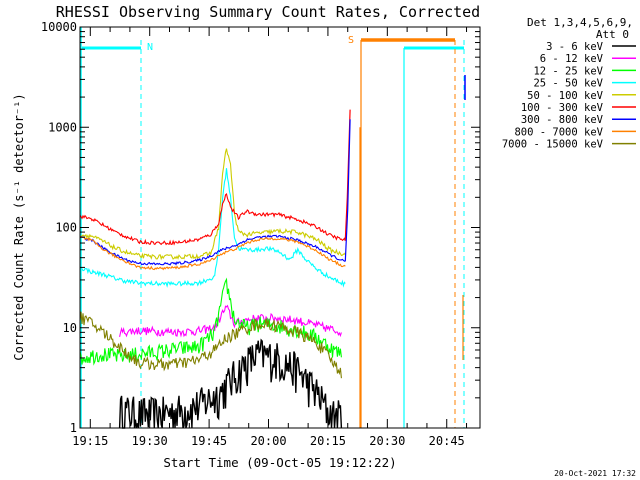 This screenshot has width=640, height=480. I want to click on x-tick-label: 19:30, so click(150, 441).